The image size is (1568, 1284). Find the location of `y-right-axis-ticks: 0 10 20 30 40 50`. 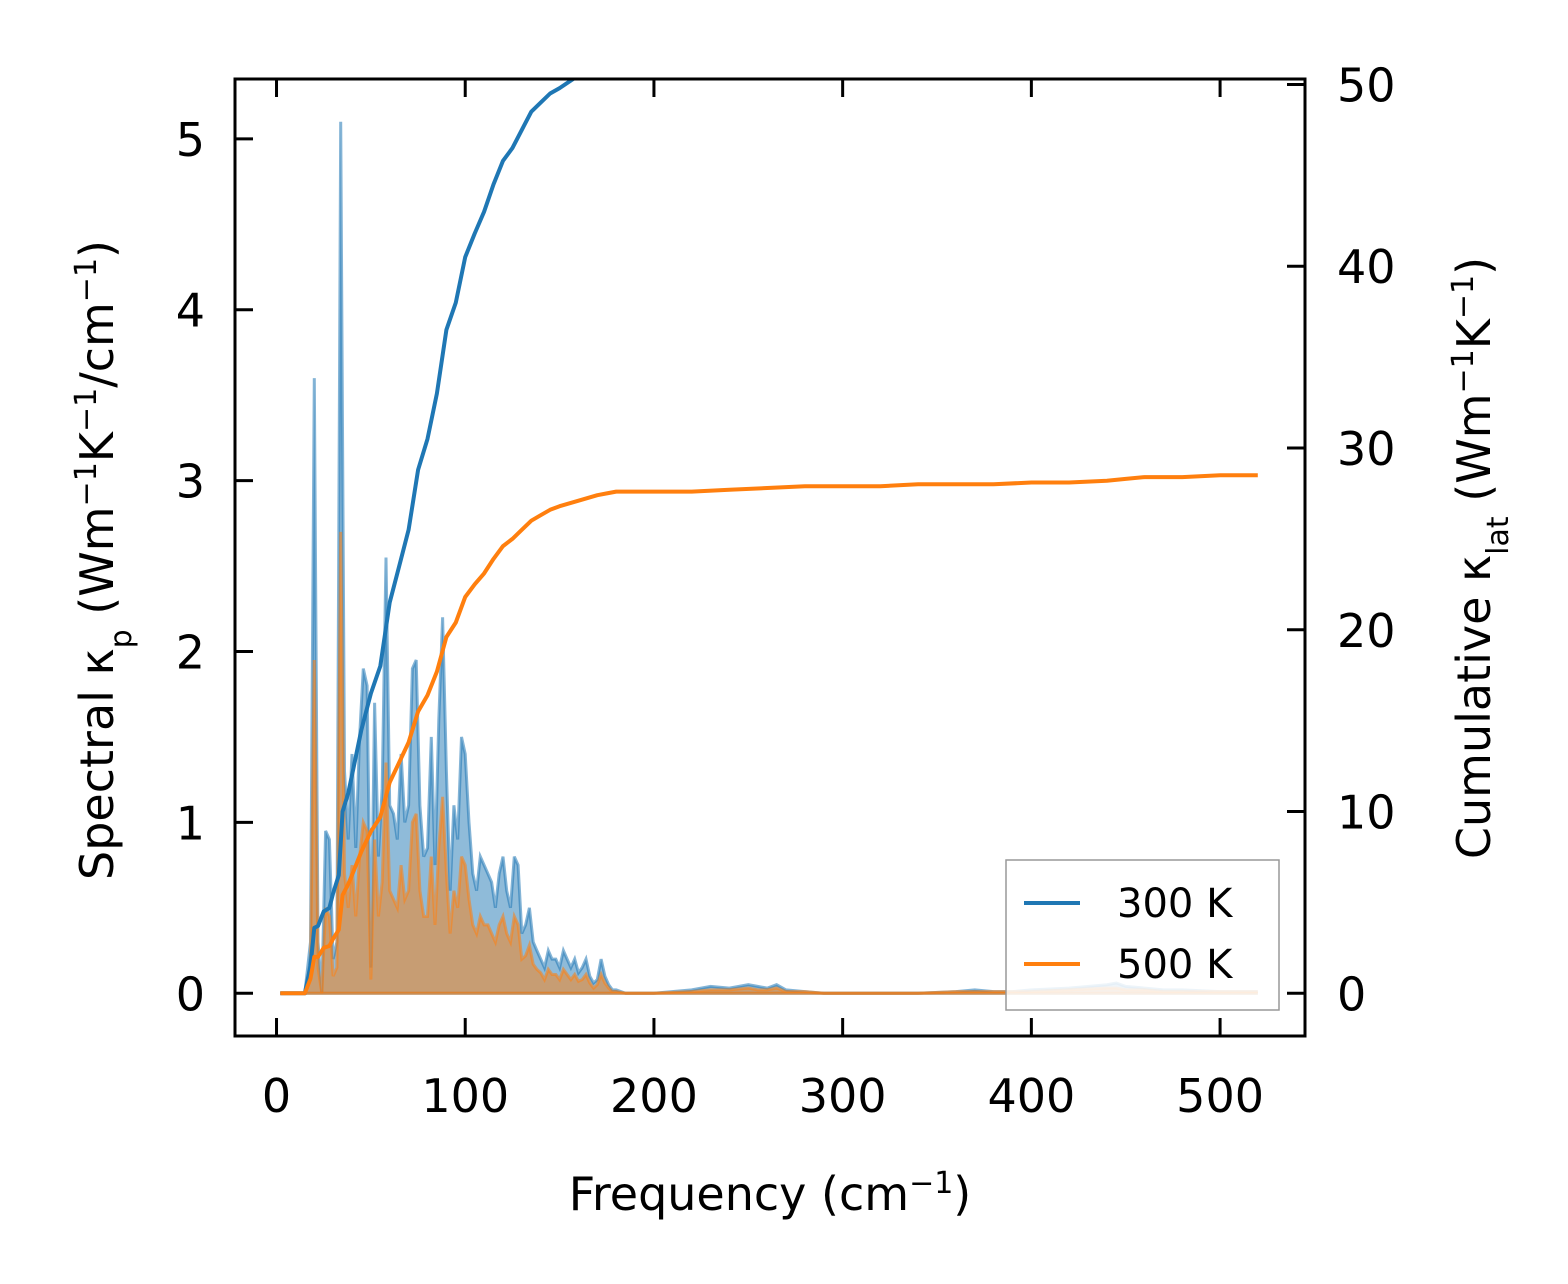

y-right-axis-ticks: 0 10 20 30 40 50 is located at coordinates (1341, 539).